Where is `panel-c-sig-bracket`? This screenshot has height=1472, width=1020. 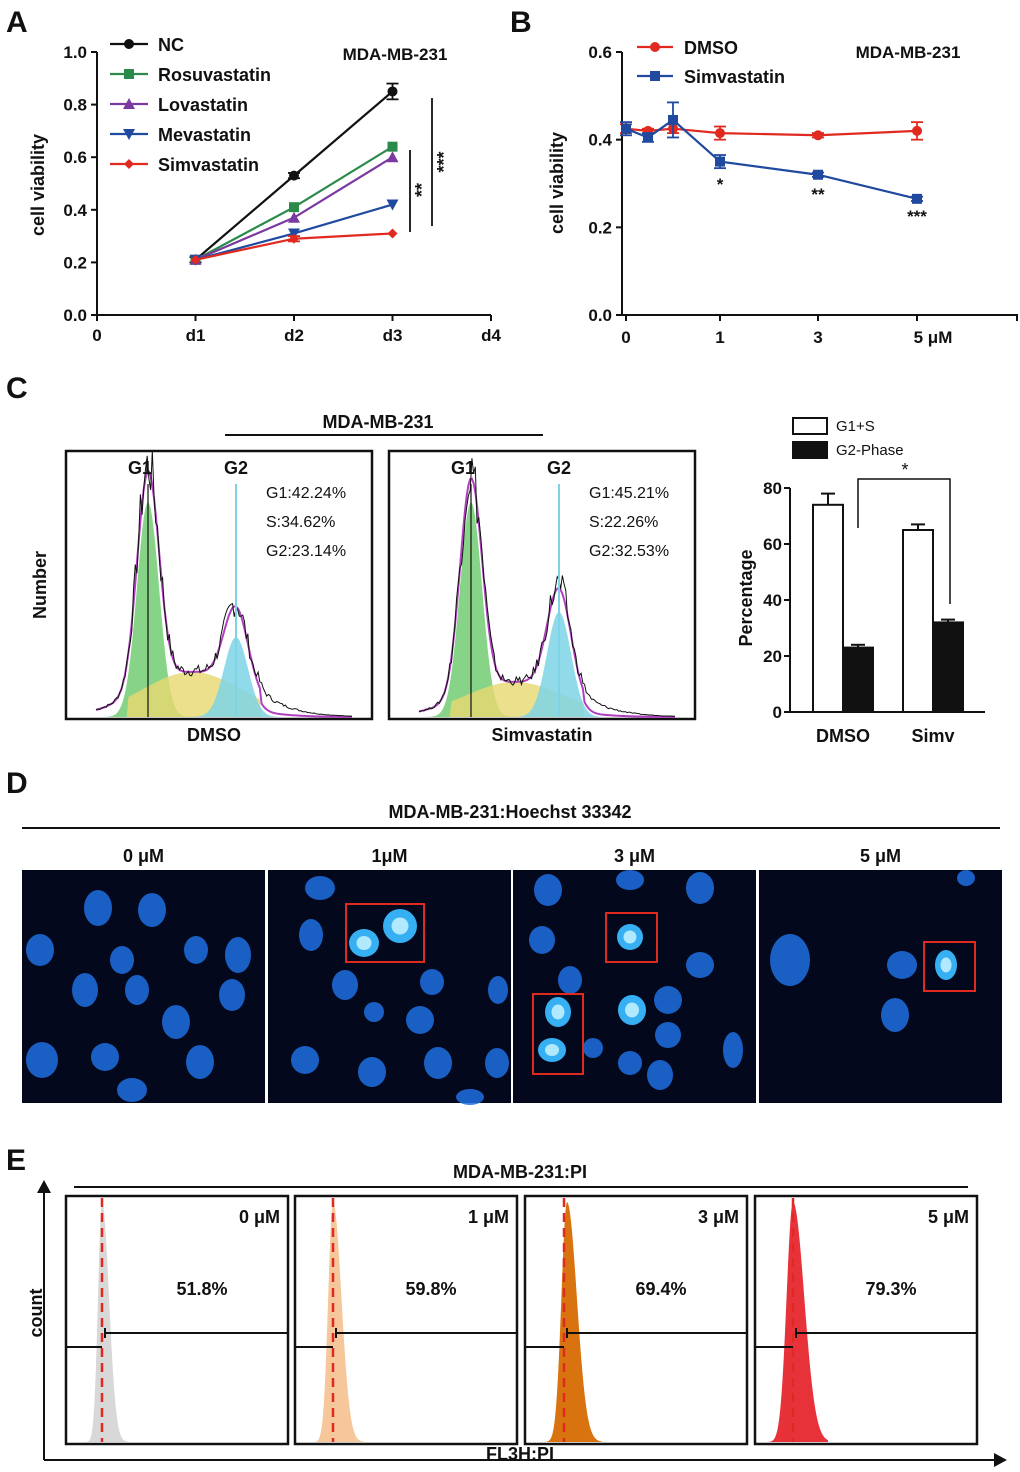
panel-c-sig-bracket is located at coordinates (904, 541).